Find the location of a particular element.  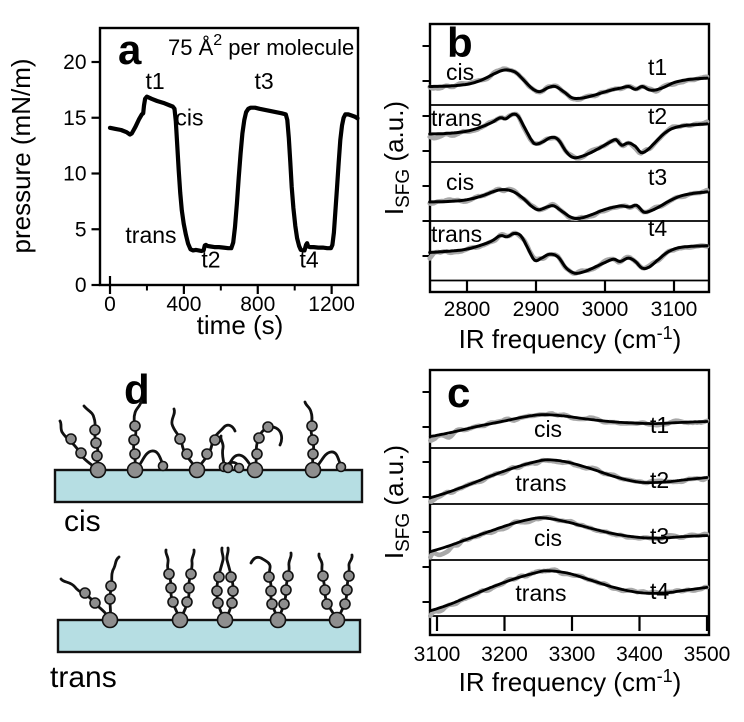

panel-a-annotation-t4: t4 is located at coordinates (309, 260).